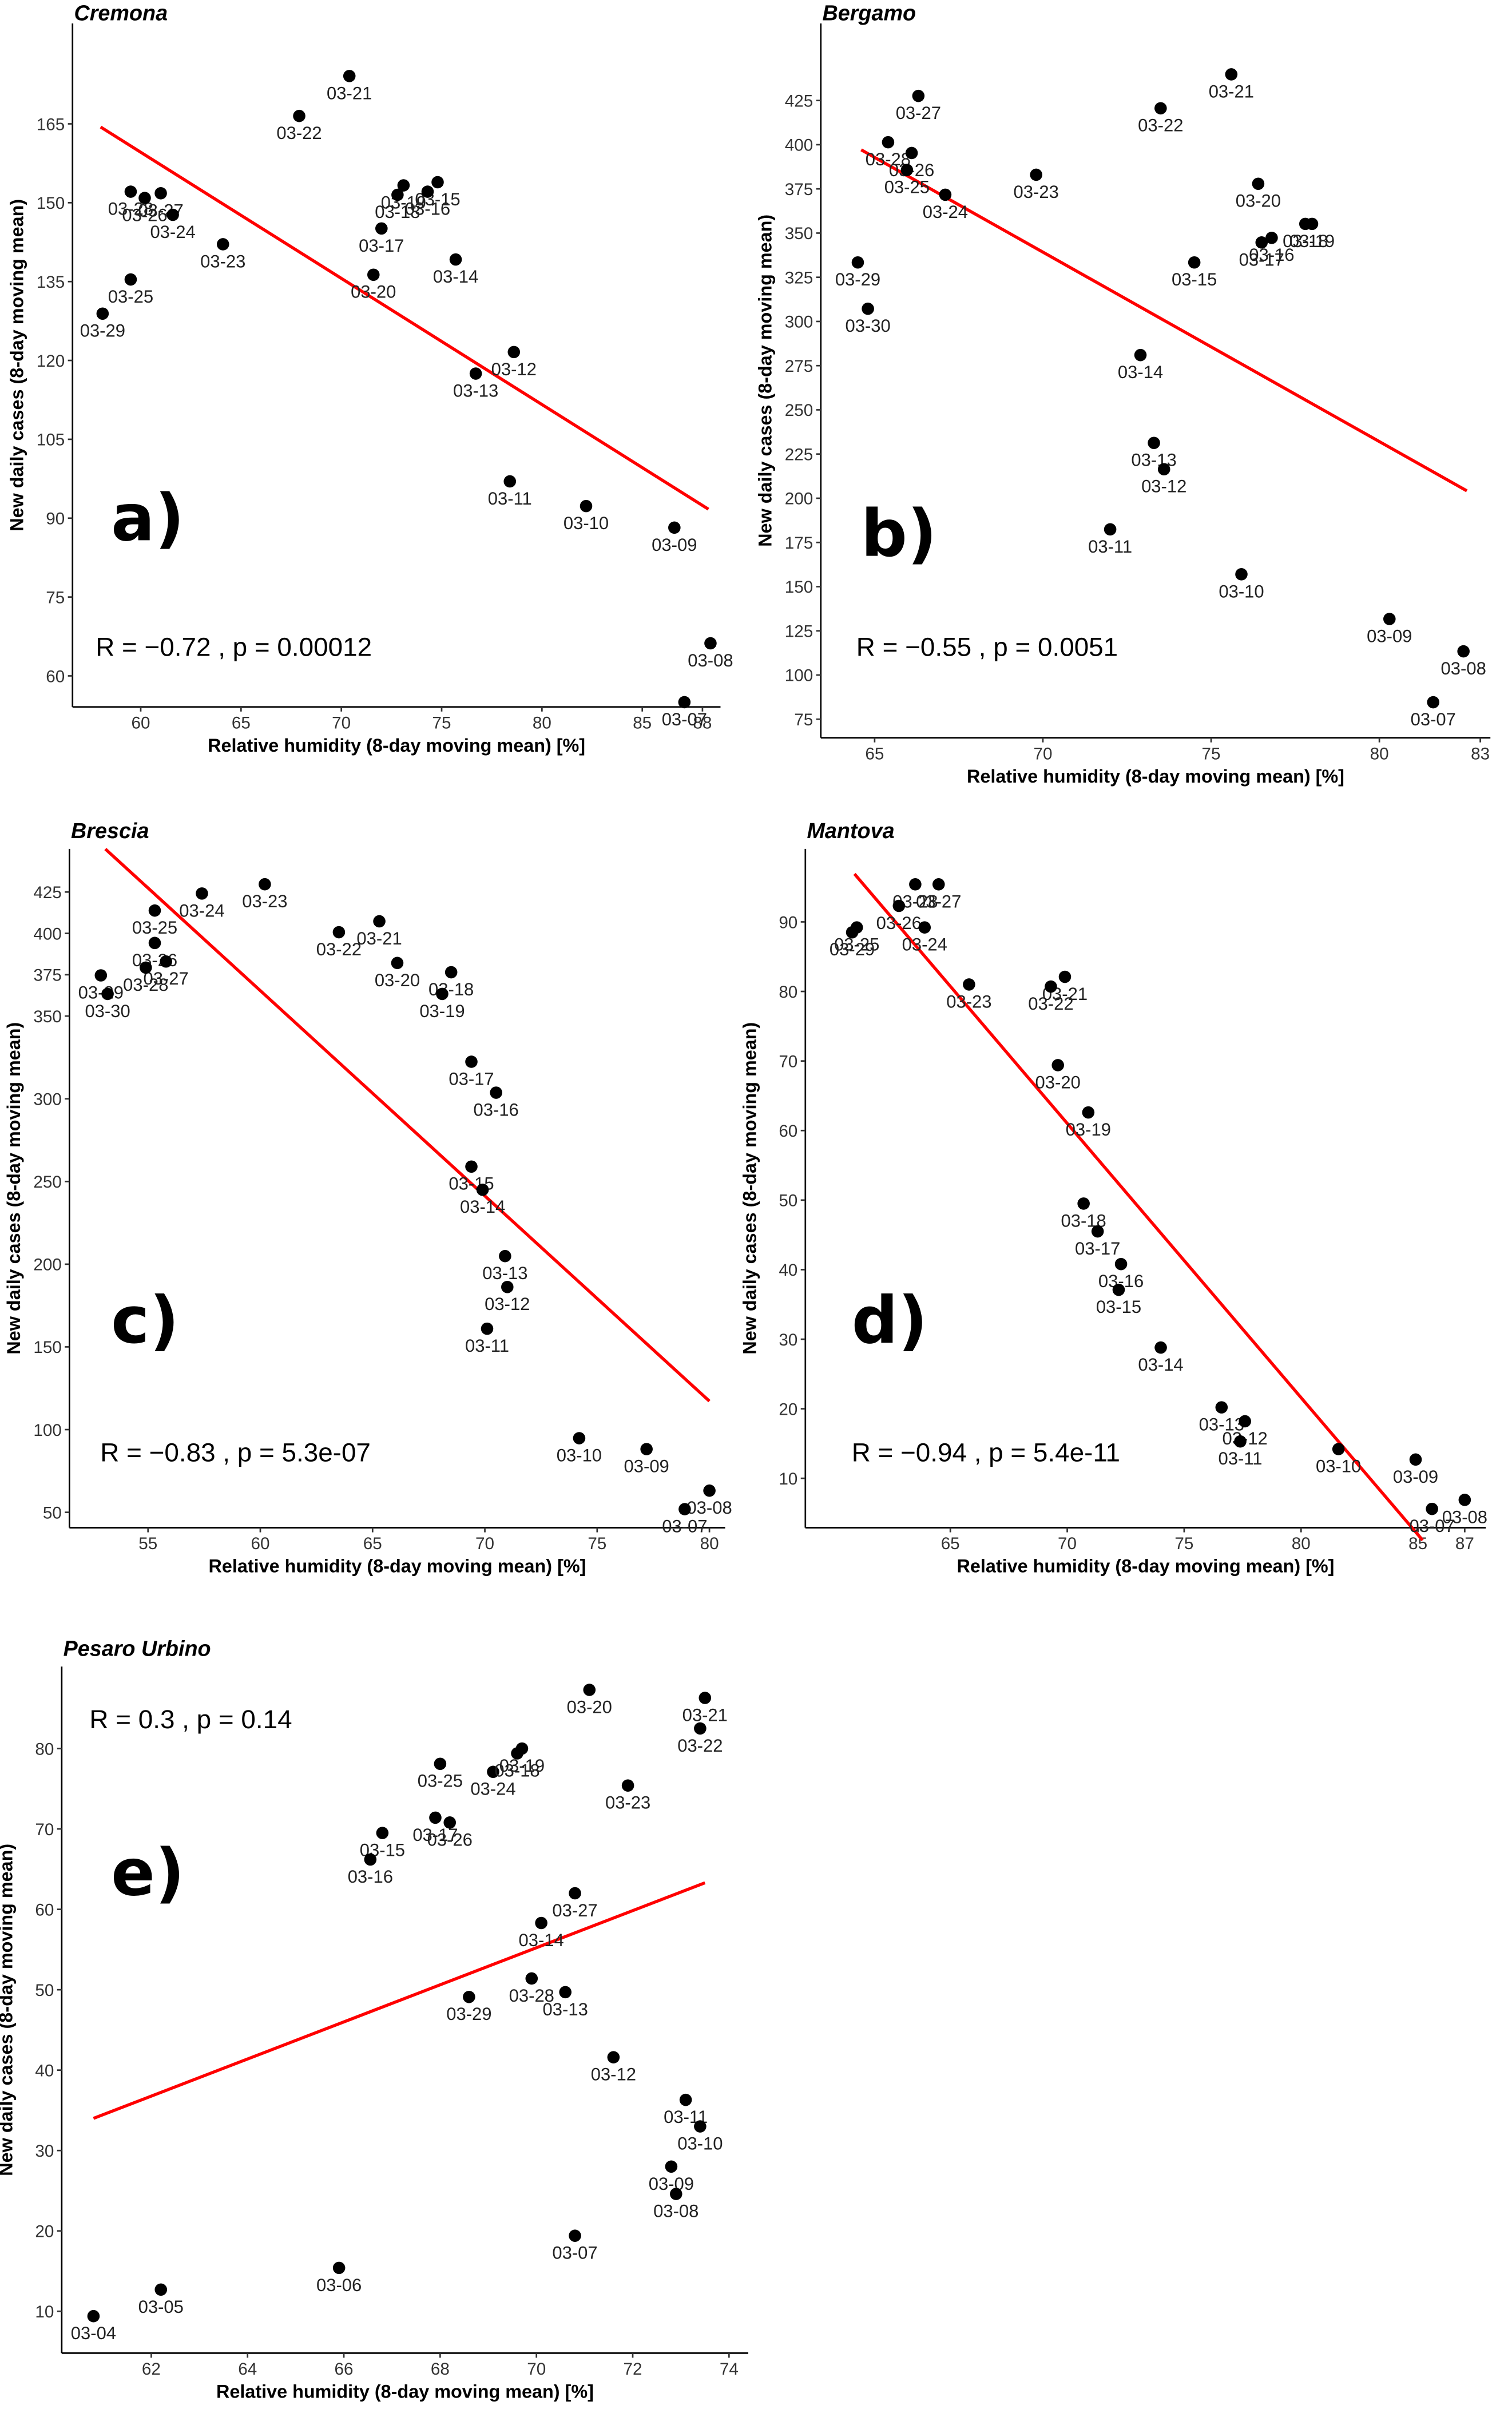 The height and width of the screenshot is (2429, 1512). I want to click on y-tick-label: 375, so click(47, 975).